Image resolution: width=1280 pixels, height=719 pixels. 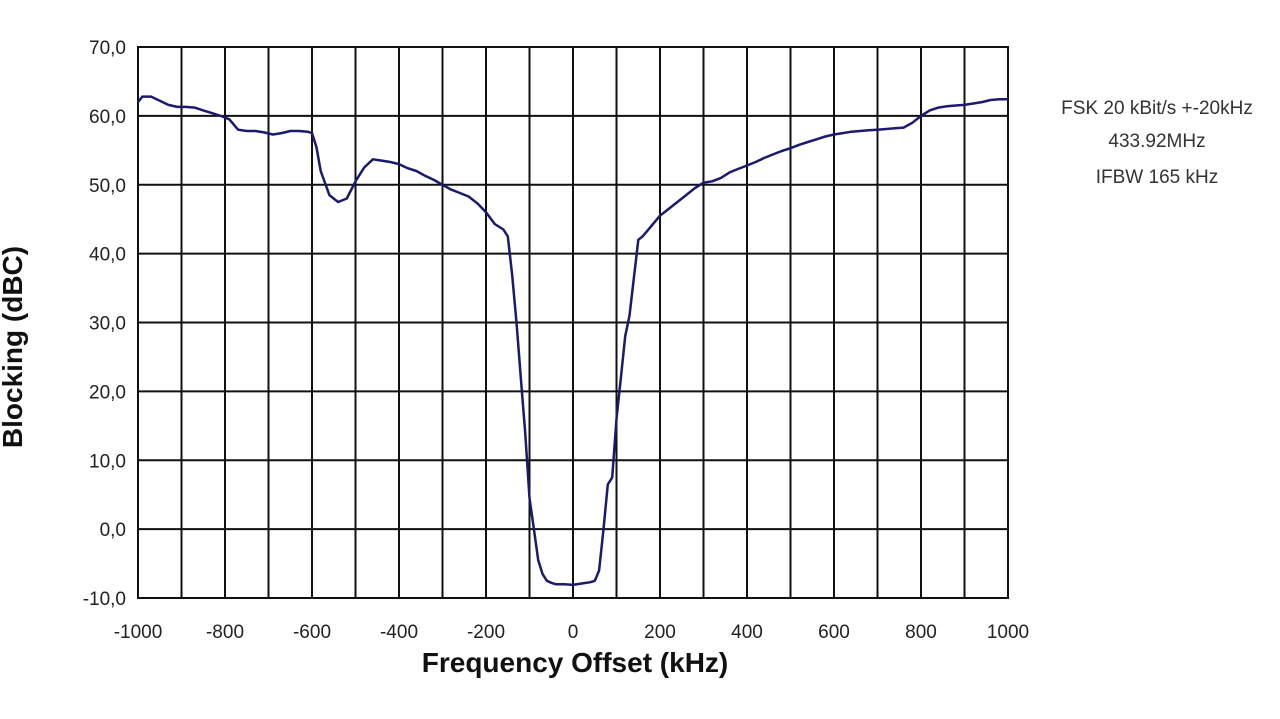 I want to click on x-tick-label: -1000, so click(x=138, y=632).